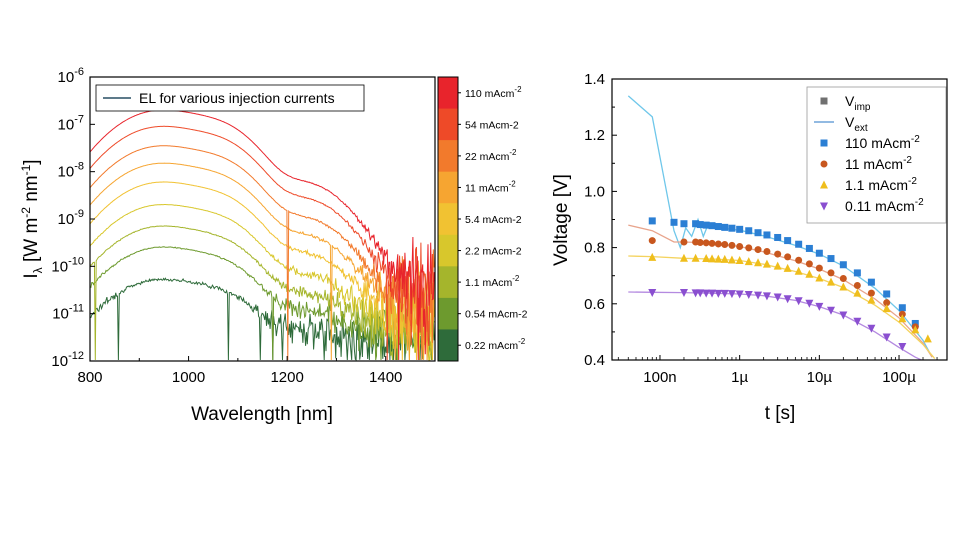 This screenshot has width=977, height=550. What do you see at coordinates (782, 370) in the screenshot?
I see `right-x-ticks: 100n 1µ 10µ 100µ` at bounding box center [782, 370].